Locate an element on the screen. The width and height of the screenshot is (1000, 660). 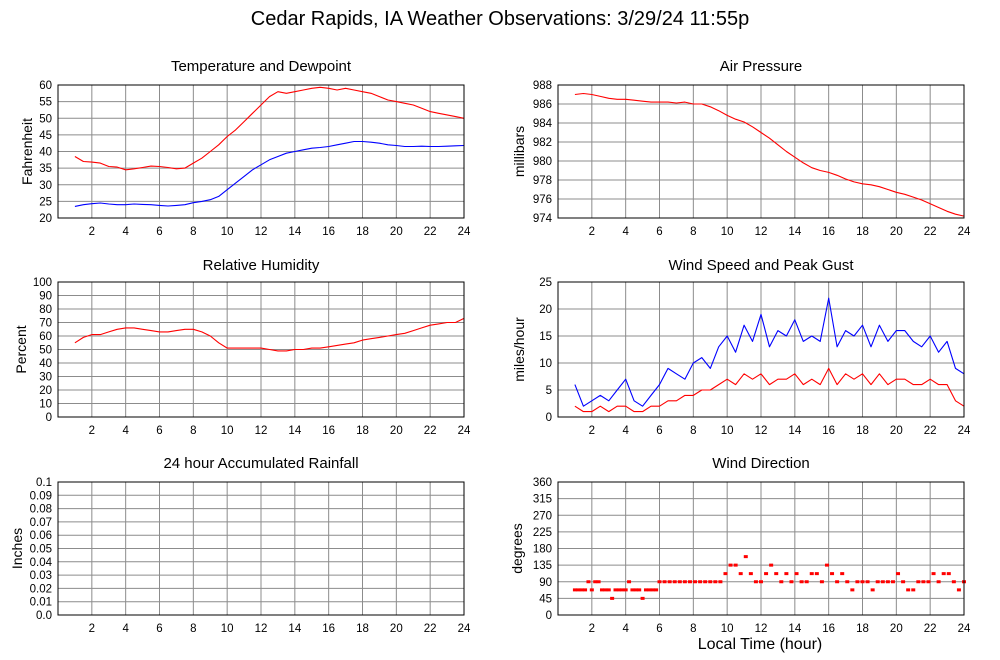
y-tick-label: 15 is located at coordinates (545, 337).